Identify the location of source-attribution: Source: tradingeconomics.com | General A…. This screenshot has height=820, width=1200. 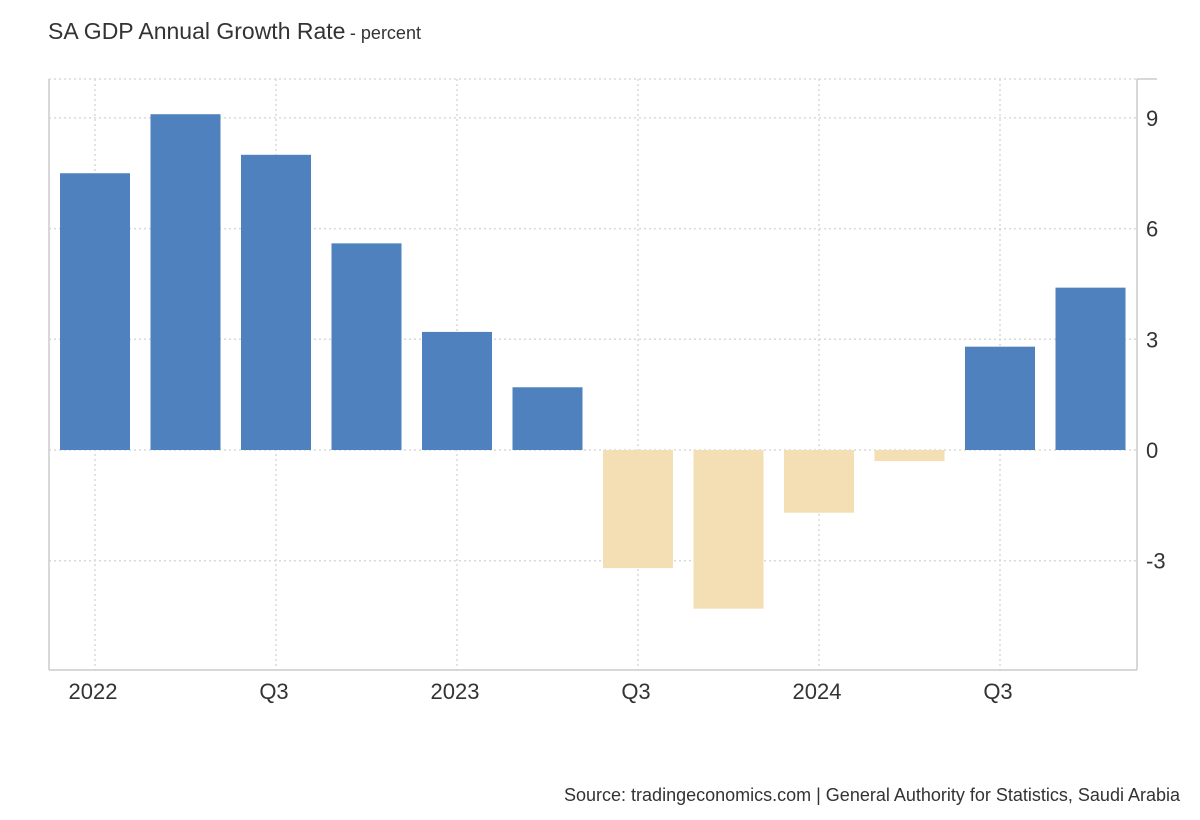
(872, 795).